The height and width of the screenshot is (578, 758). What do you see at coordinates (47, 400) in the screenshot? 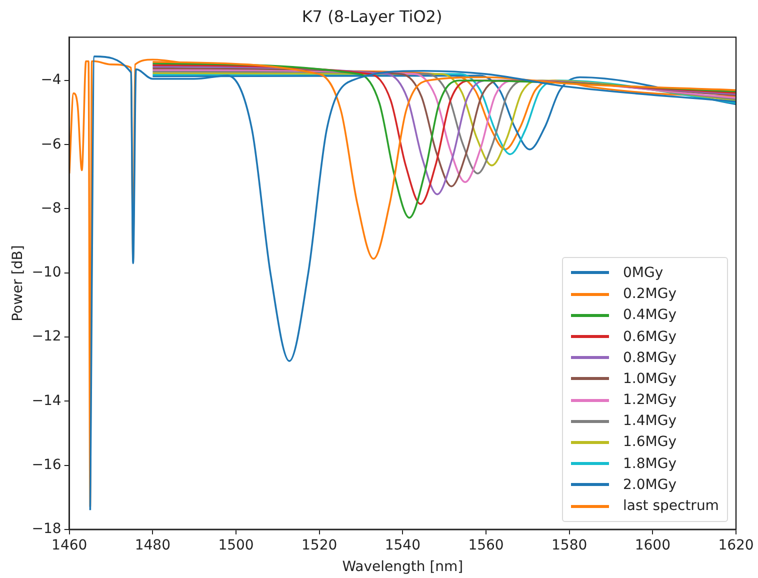
I see `y-tick-label: −14` at bounding box center [47, 400].